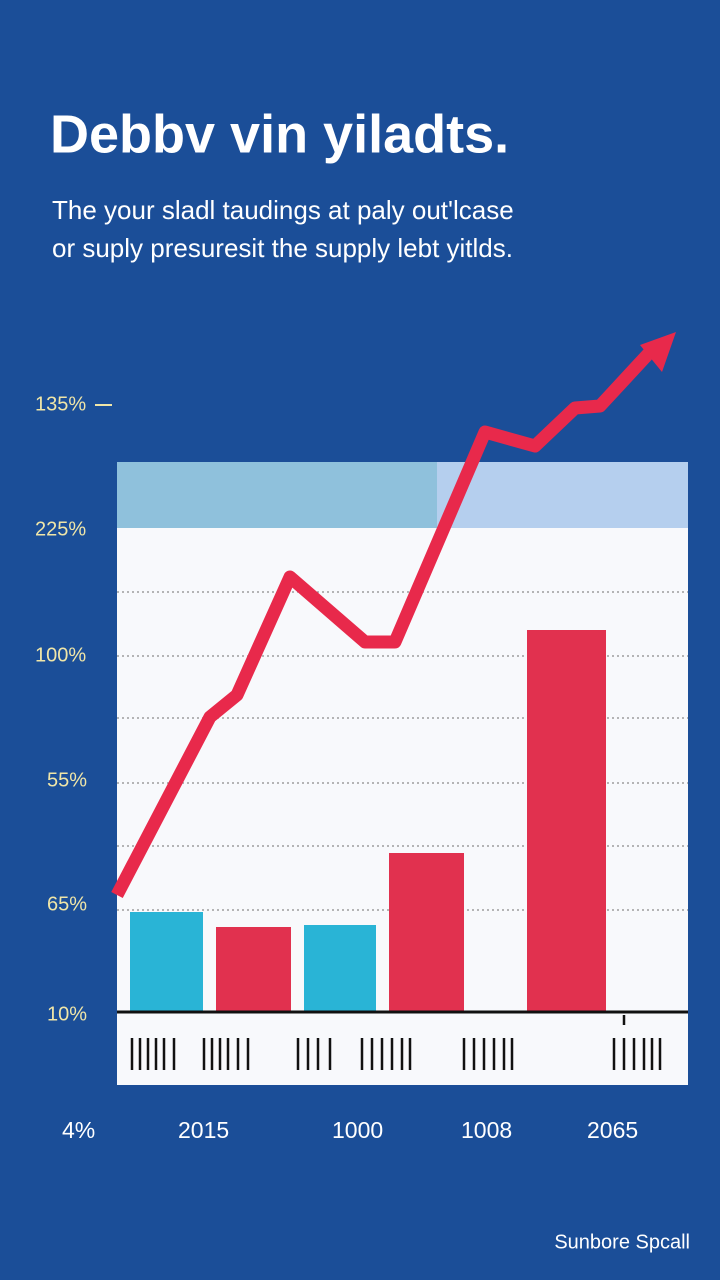 Image resolution: width=720 pixels, height=1280 pixels. Describe the element at coordinates (60, 404) in the screenshot. I see `y-axis-label: 135%` at that location.